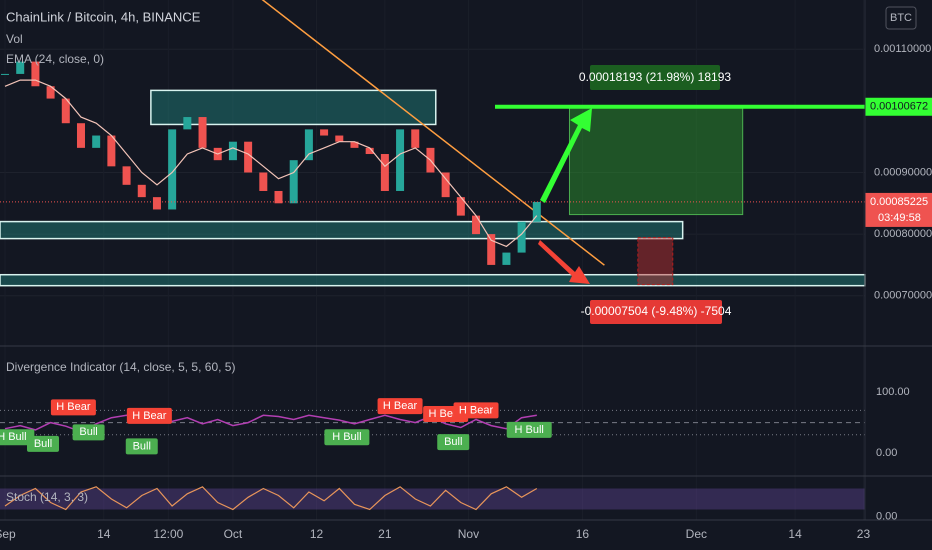 Image resolution: width=932 pixels, height=550 pixels. I want to click on stoch-title: Stoch (14, 3, 3), so click(47, 497).